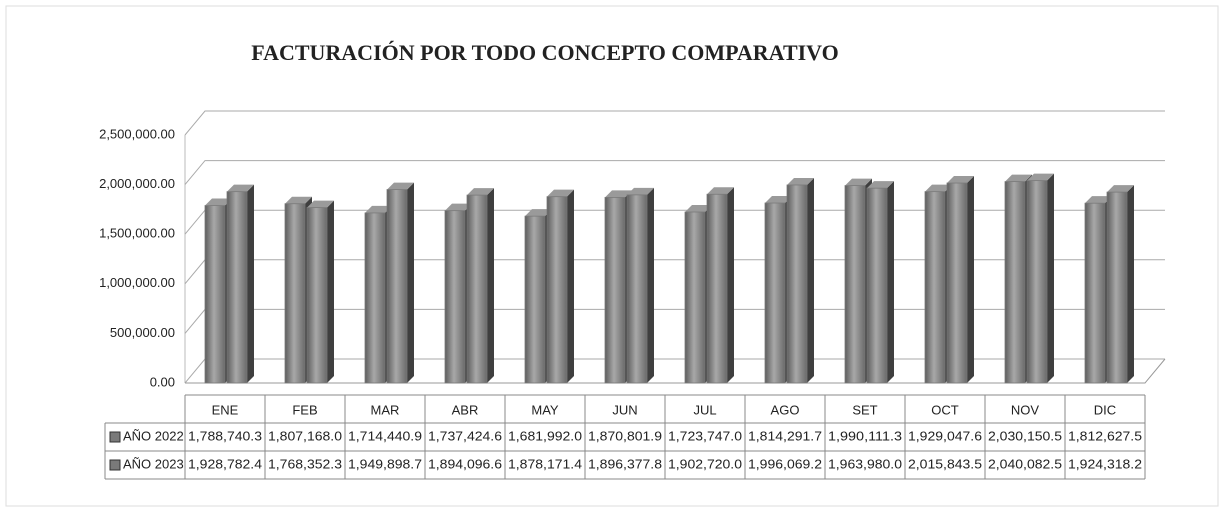 The image size is (1224, 515). Describe the element at coordinates (704, 409) in the screenshot. I see `x-tick-label: JUL` at that location.